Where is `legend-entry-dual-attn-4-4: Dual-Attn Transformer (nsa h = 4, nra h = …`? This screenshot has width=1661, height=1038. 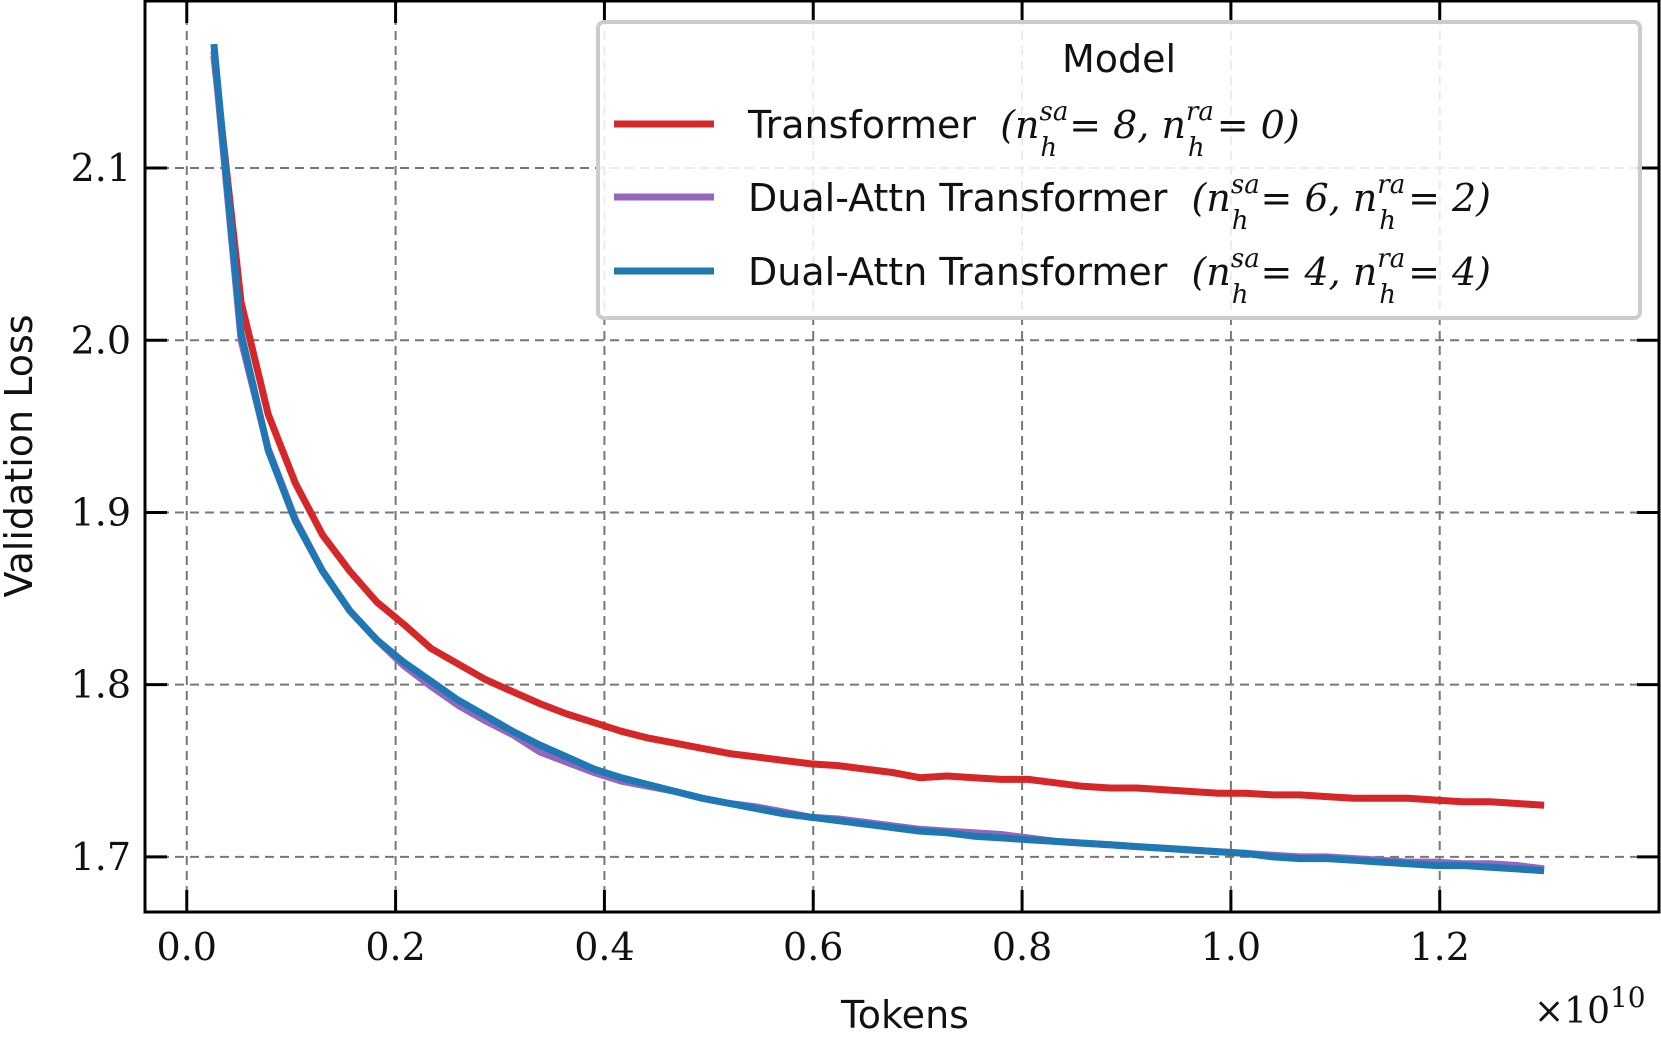 legend-entry-dual-attn-4-4: Dual-Attn Transformer (nsa h = 4, nra h = … is located at coordinates (1052, 277).